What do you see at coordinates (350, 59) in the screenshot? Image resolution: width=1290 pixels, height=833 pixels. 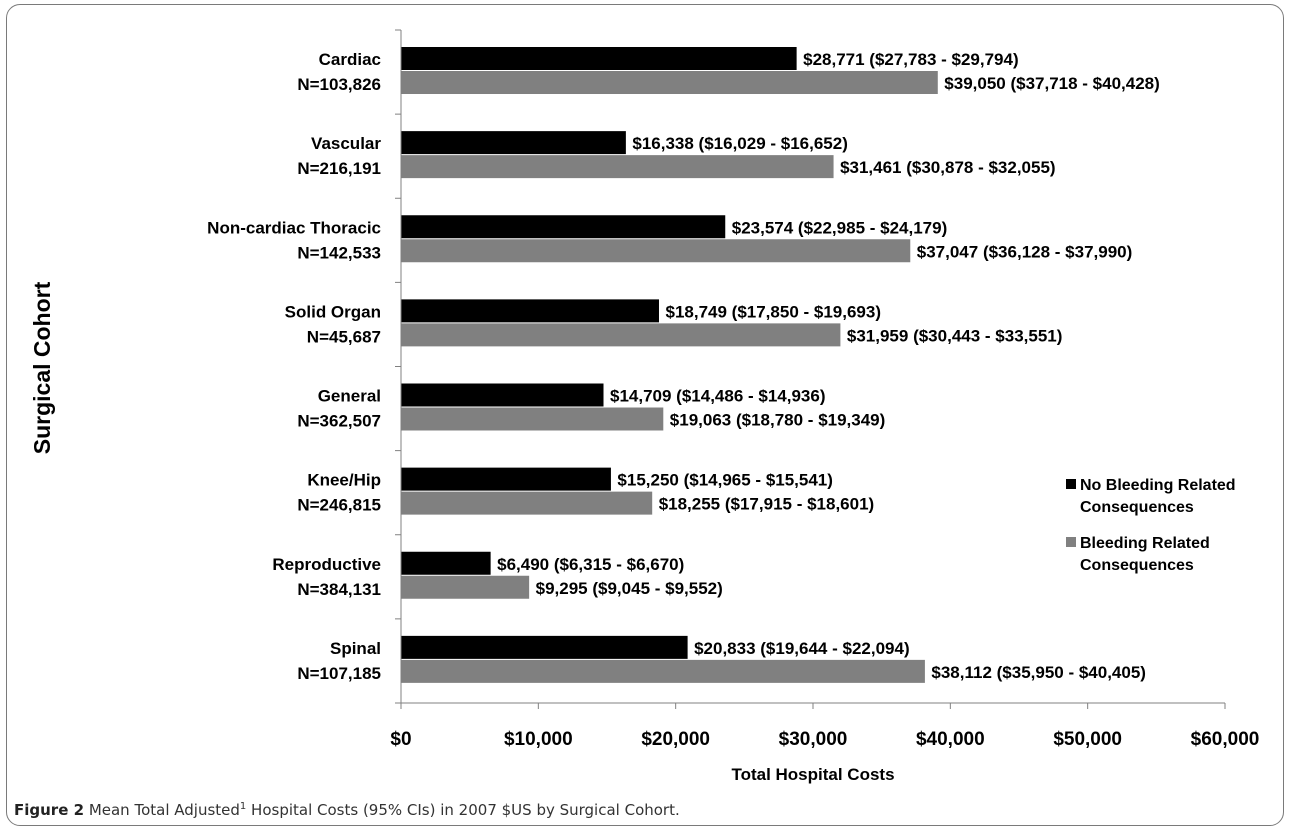 I see `category-label: Cardiac` at bounding box center [350, 59].